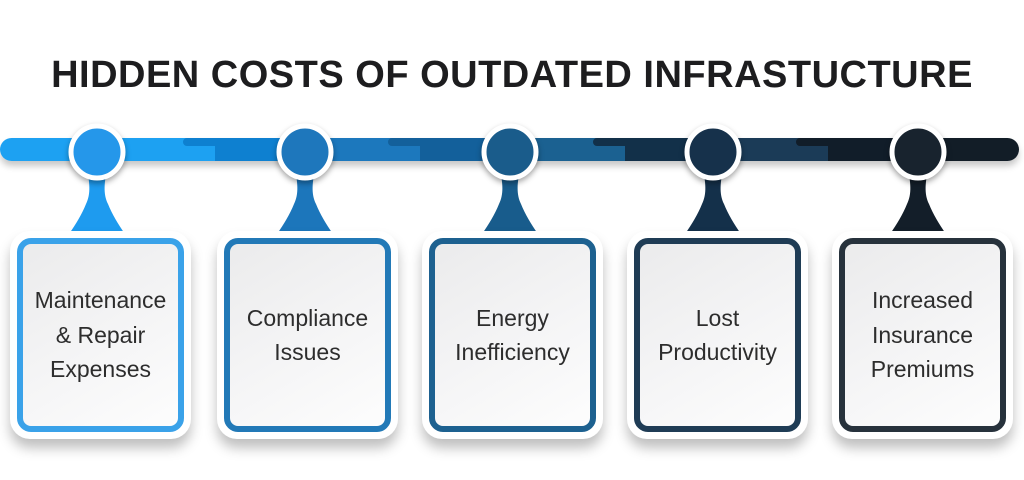 This screenshot has height=480, width=1024. I want to click on cost-card-frame: Increased Insurance Premiums, so click(922, 335).